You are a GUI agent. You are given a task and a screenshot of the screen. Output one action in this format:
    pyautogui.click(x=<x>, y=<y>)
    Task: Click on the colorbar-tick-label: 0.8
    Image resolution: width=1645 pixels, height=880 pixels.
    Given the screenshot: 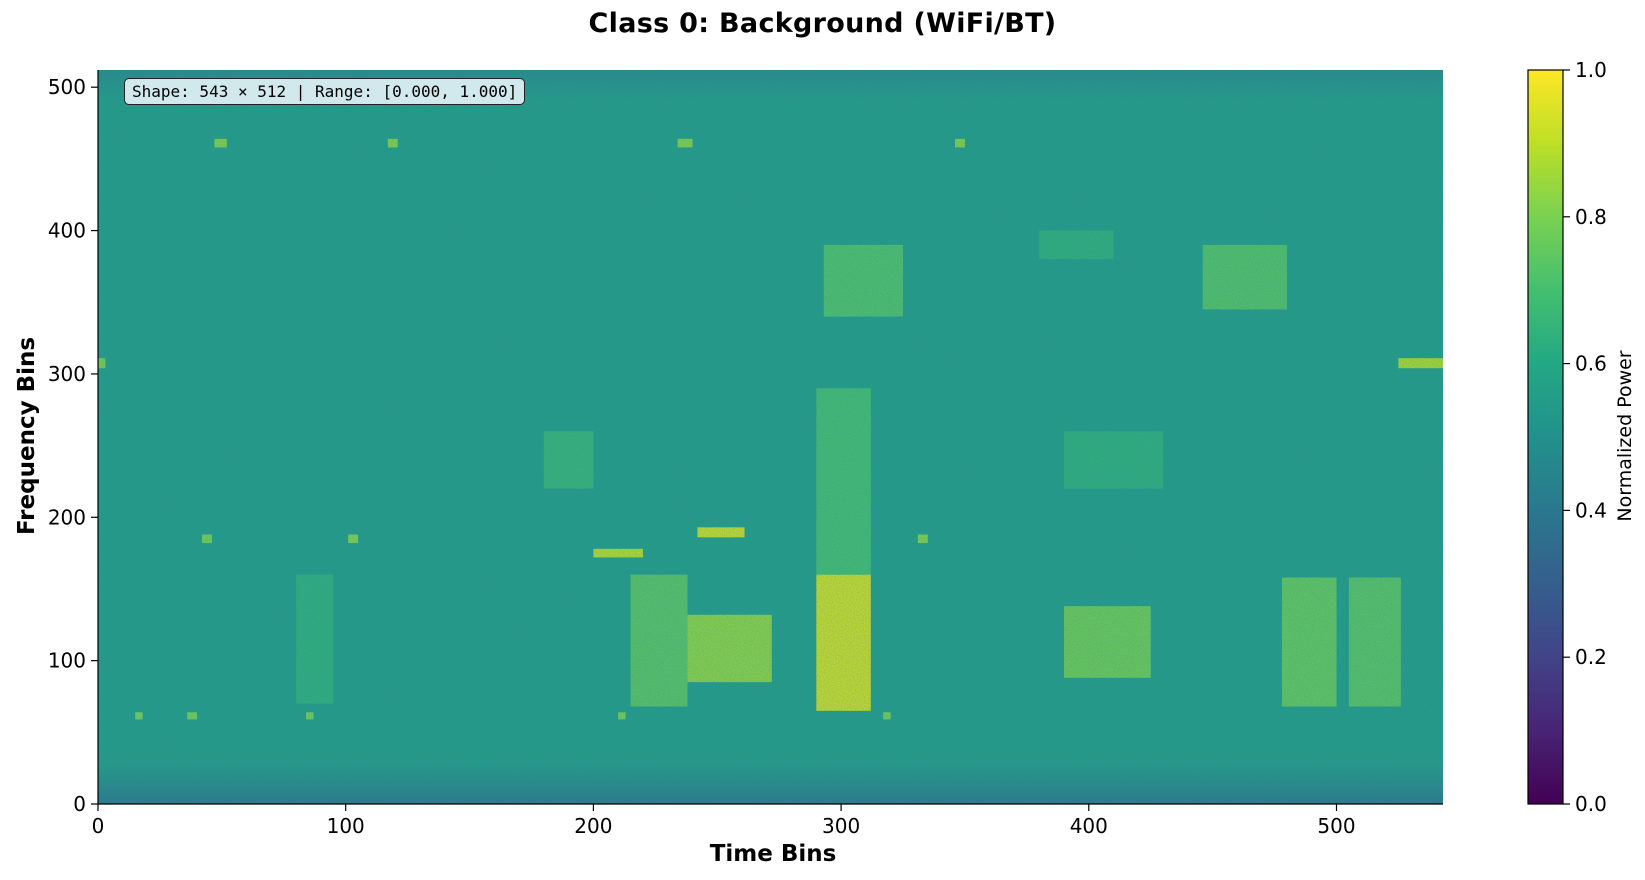 What is the action you would take?
    pyautogui.click(x=1591, y=217)
    